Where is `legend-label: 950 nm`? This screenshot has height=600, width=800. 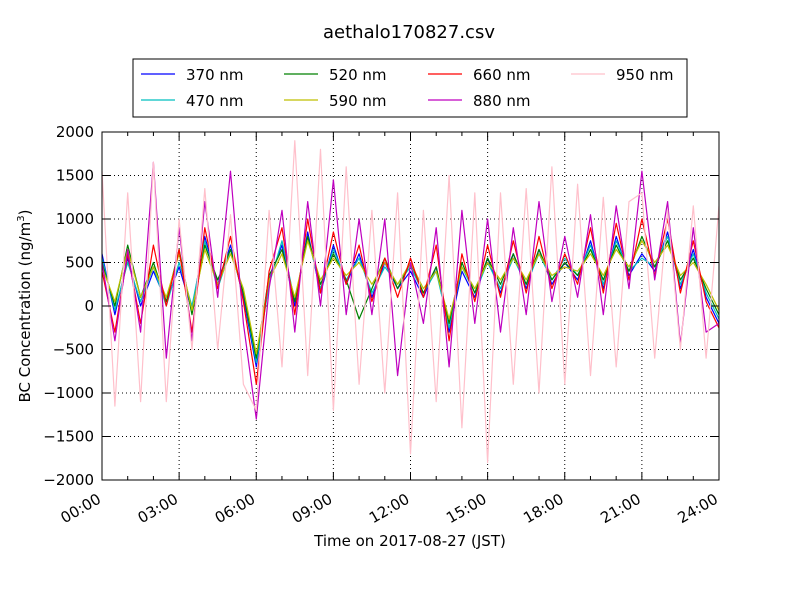 legend-label: 950 nm is located at coordinates (645, 75).